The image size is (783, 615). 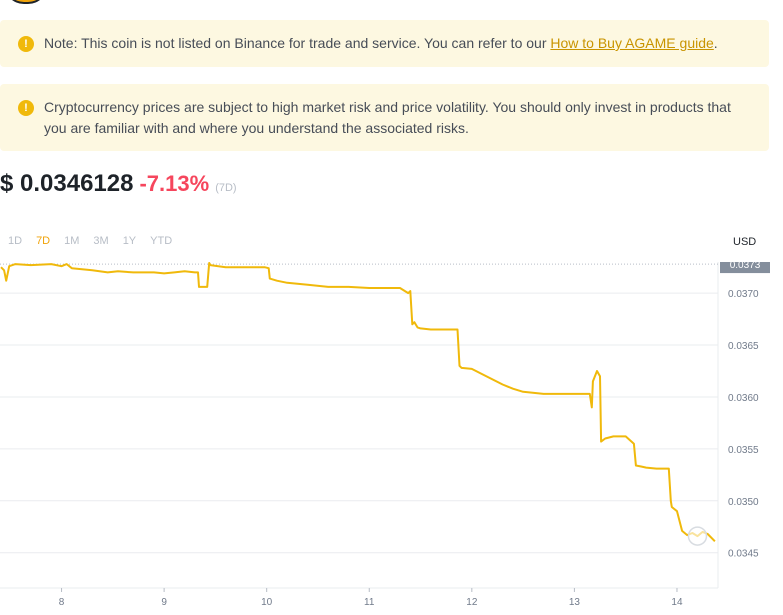 I want to click on period-tabs: 1D 7D 1M 3M 1Y YTD, so click(x=97, y=240).